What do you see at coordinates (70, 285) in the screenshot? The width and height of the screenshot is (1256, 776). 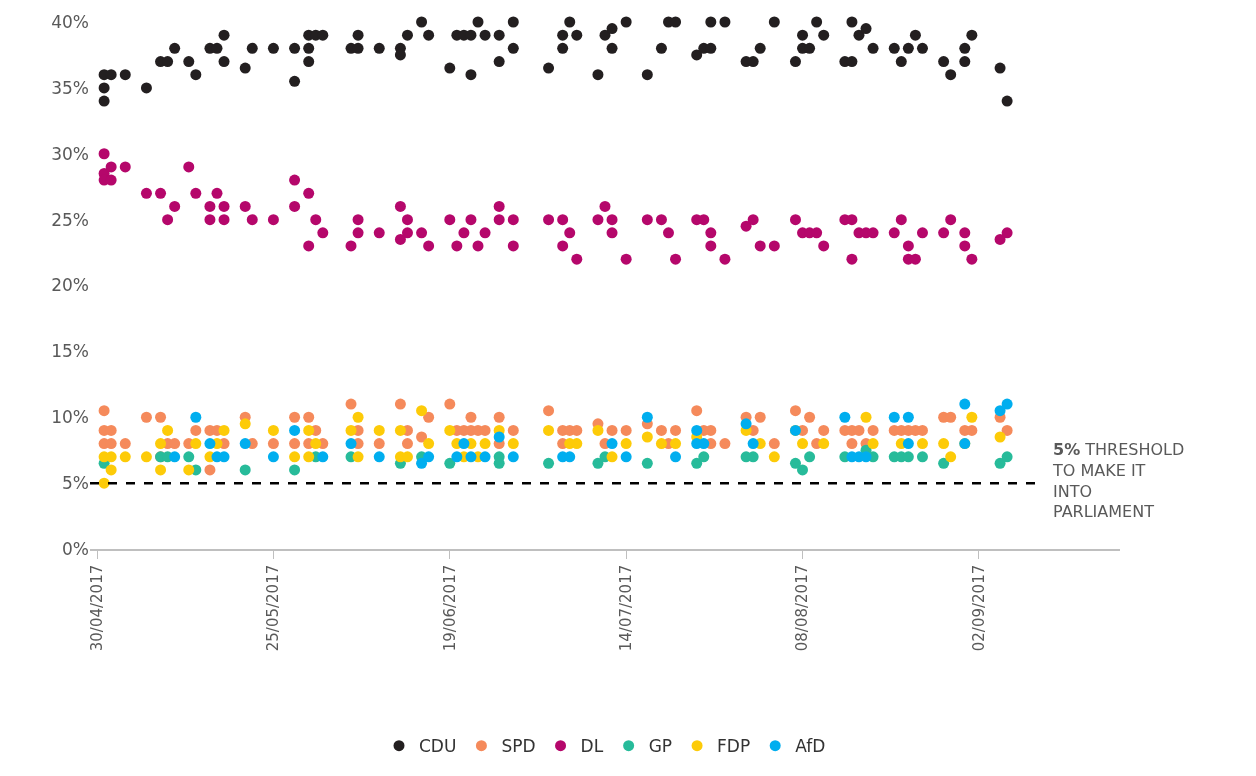 I see `y-tick-label: 20%` at bounding box center [70, 285].